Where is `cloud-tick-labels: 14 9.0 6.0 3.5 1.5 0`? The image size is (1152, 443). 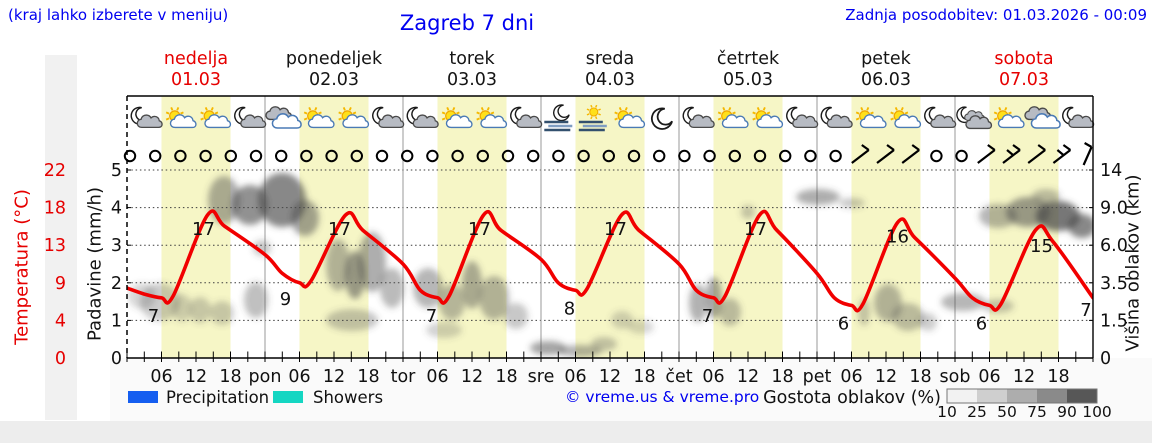
cloud-tick-labels: 14 9.0 6.0 3.5 1.5 0 is located at coordinates (1114, 265).